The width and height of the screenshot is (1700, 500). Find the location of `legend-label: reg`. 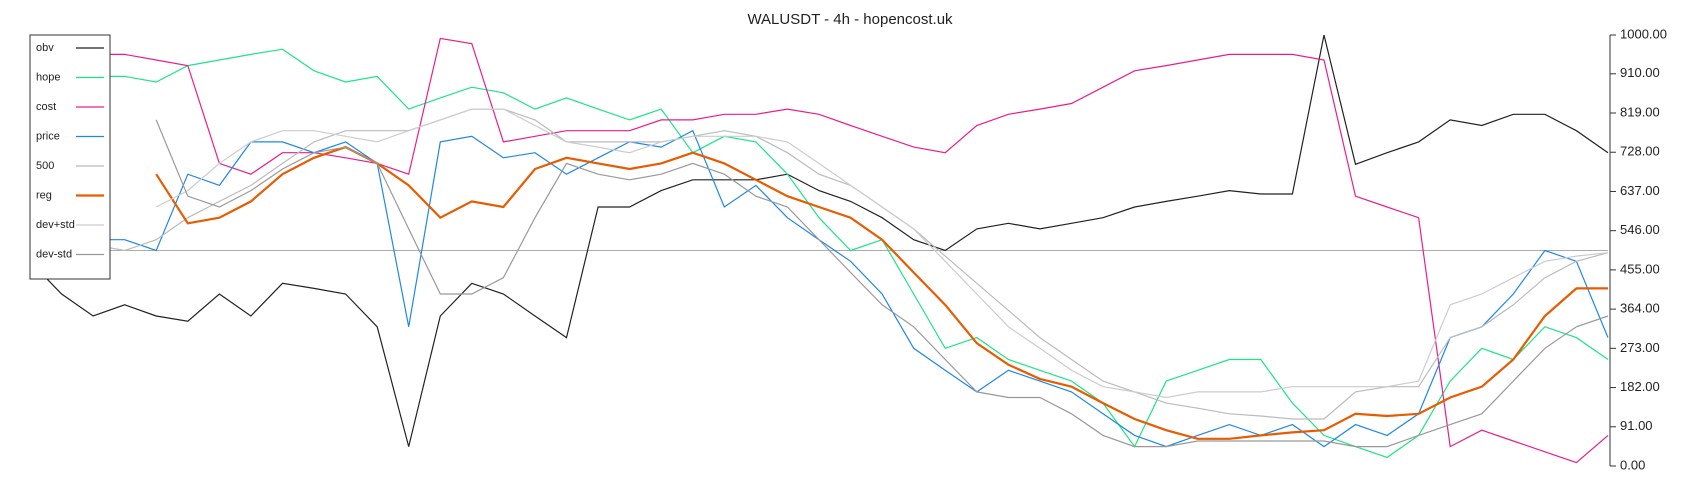

legend-label: reg is located at coordinates (44, 195).